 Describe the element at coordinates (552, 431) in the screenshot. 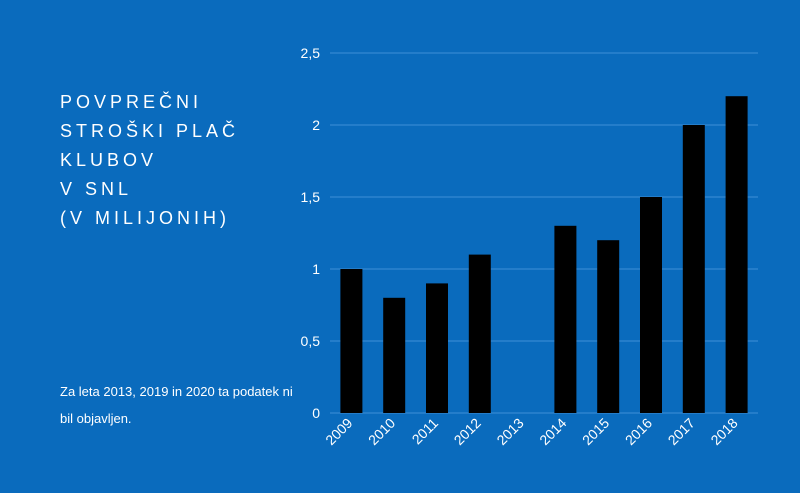

I see `x-tick-label: 2014` at that location.